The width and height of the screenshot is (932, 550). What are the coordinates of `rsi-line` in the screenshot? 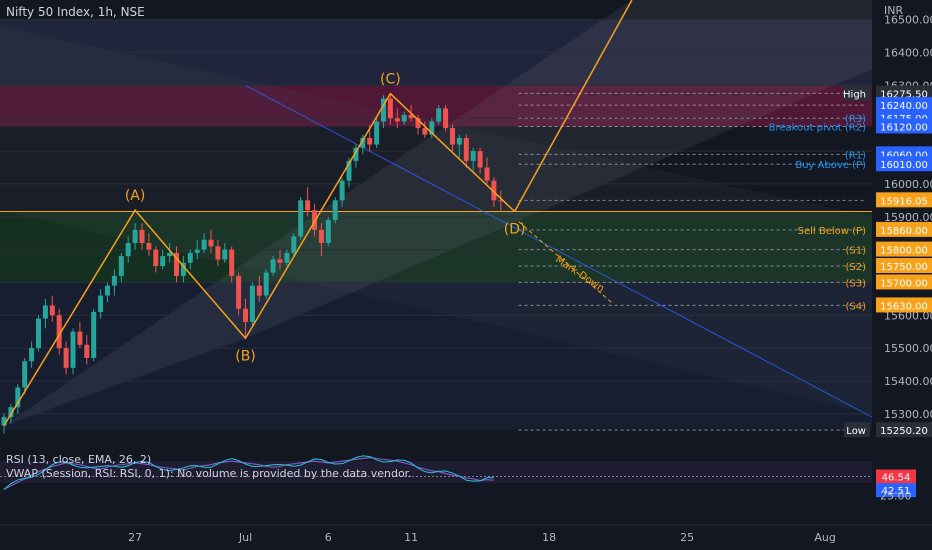 It's located at (248, 473).